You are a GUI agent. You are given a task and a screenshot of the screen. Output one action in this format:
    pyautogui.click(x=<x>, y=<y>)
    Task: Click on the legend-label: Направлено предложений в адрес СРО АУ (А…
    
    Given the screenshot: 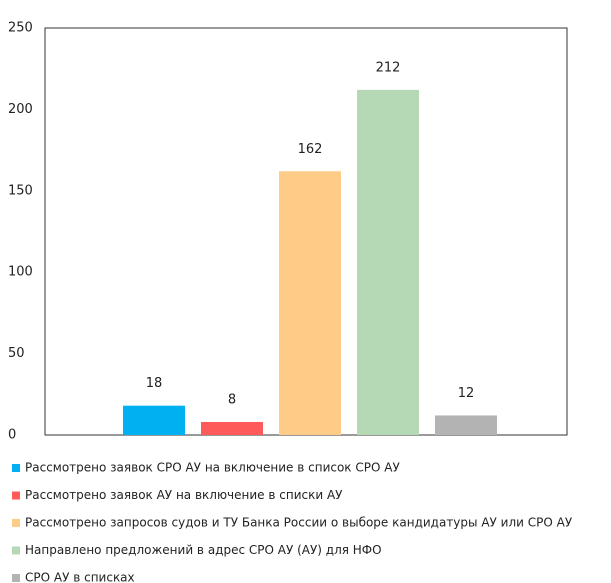 What is the action you would take?
    pyautogui.click(x=203, y=550)
    